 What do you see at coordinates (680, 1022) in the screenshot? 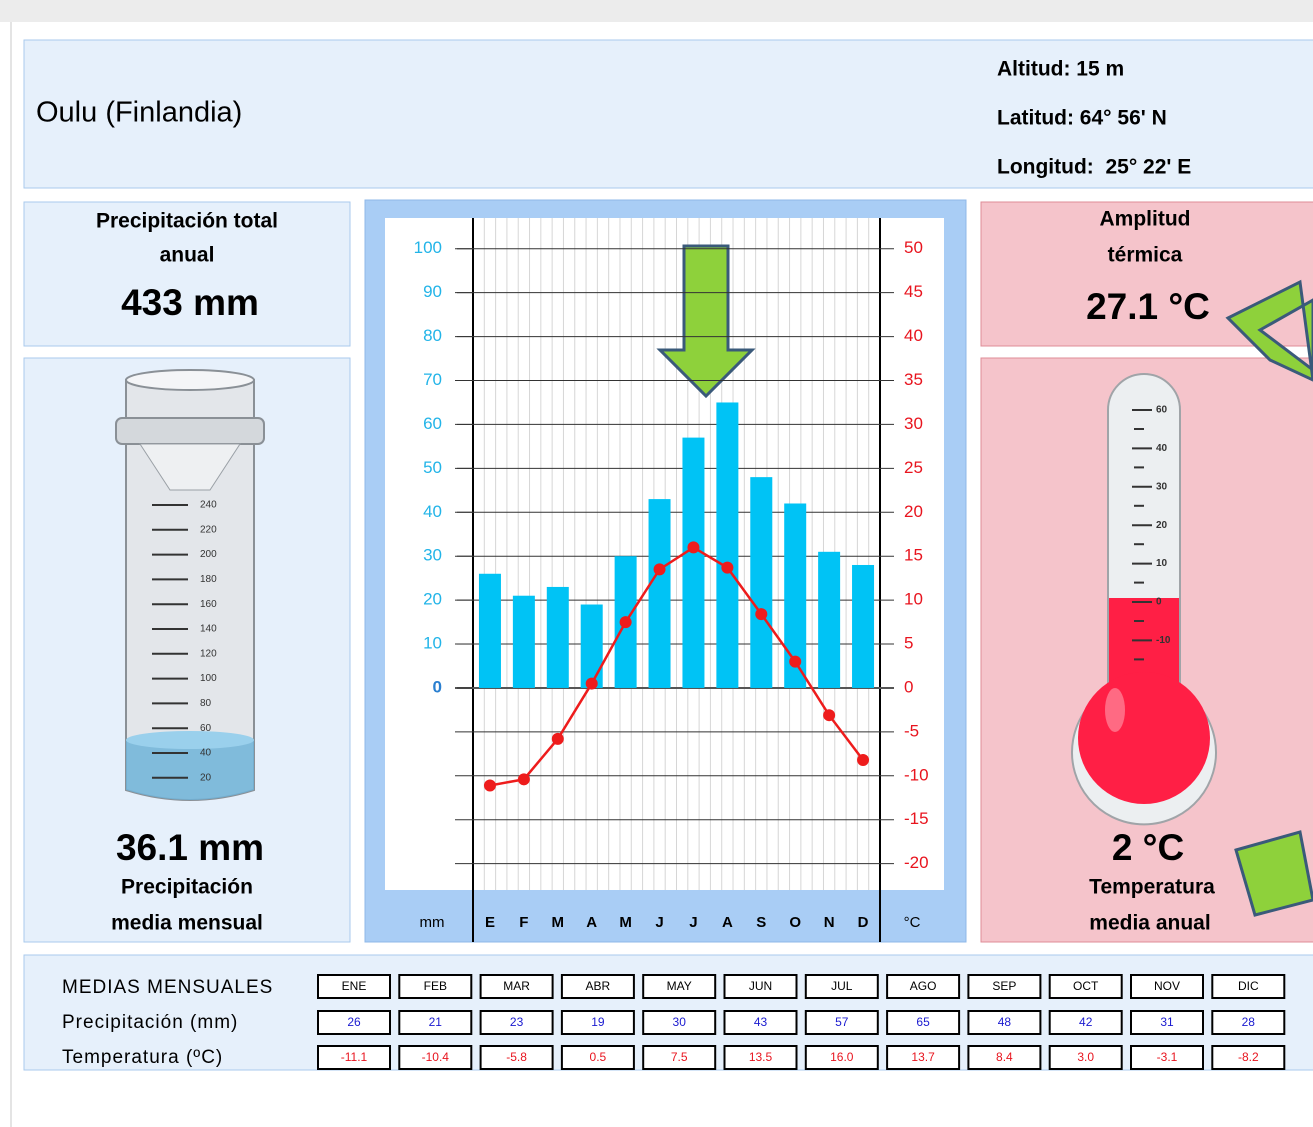
I see `precip-cell: 30` at bounding box center [680, 1022].